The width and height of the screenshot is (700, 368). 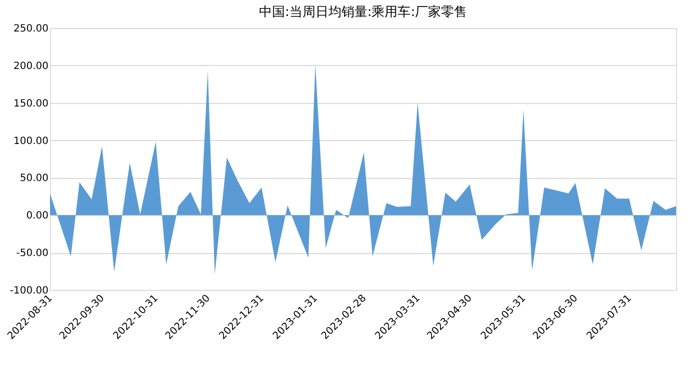 What do you see at coordinates (31, 141) in the screenshot?
I see `y-tick-label: 100.00` at bounding box center [31, 141].